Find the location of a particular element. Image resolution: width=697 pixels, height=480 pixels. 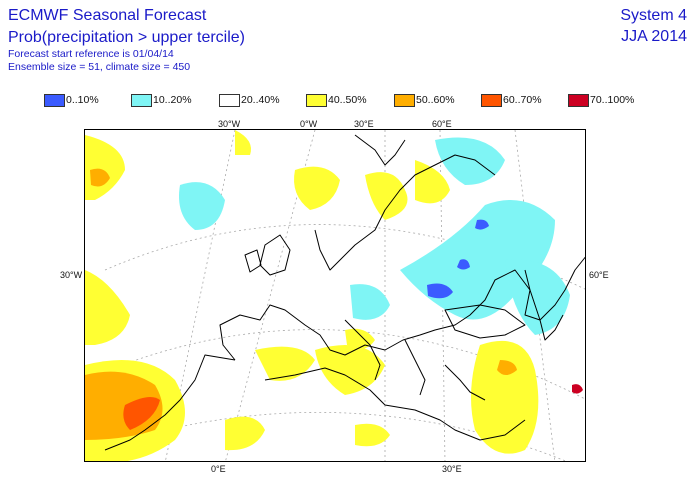

prob-60-70-areas is located at coordinates (141, 413).